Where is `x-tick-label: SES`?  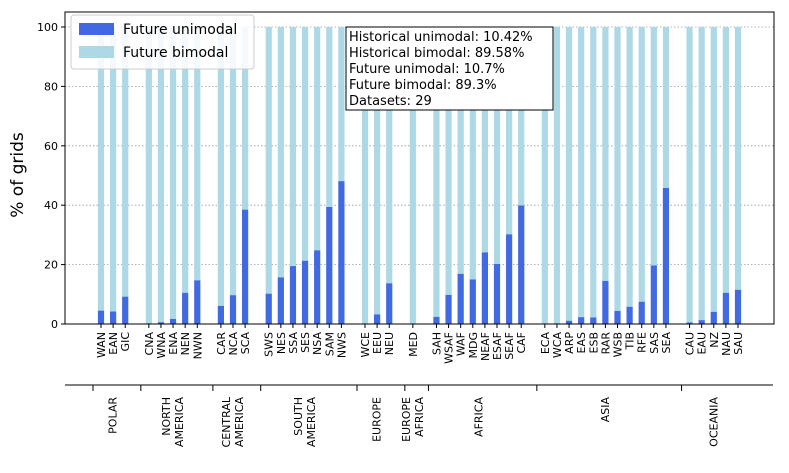
x-tick-label: SES is located at coordinates (305, 342).